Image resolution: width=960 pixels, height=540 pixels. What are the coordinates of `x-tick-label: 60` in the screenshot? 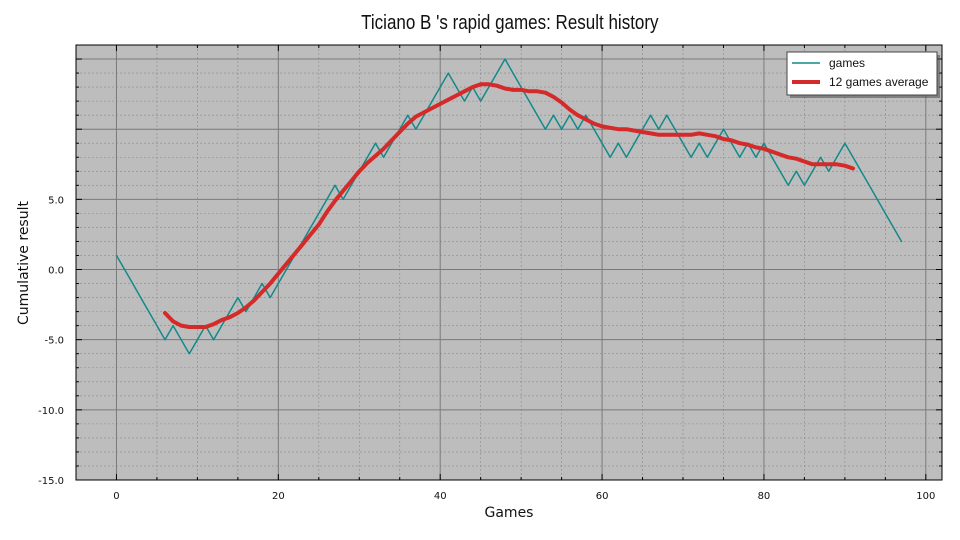 It's located at (602, 496).